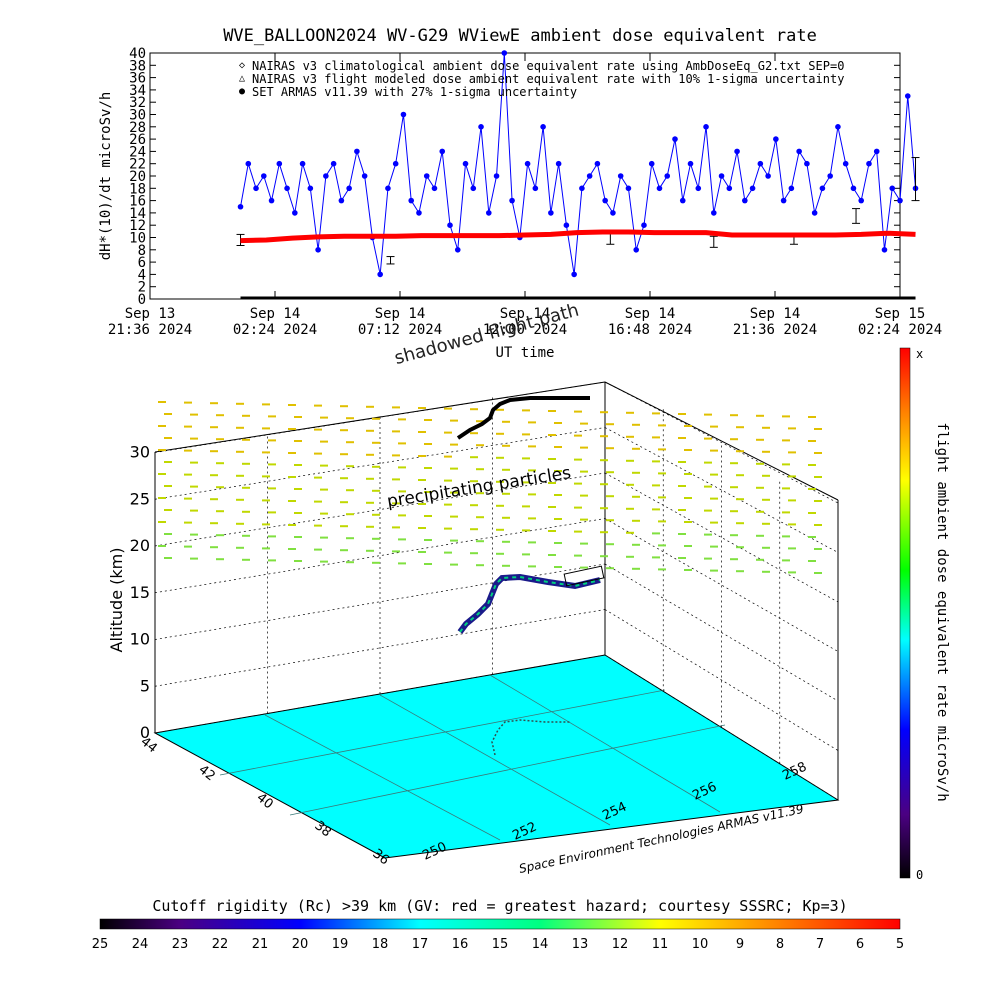 The height and width of the screenshot is (1000, 1000). What do you see at coordinates (137, 54) in the screenshot?
I see `y-tick-label: 40` at bounding box center [137, 54].